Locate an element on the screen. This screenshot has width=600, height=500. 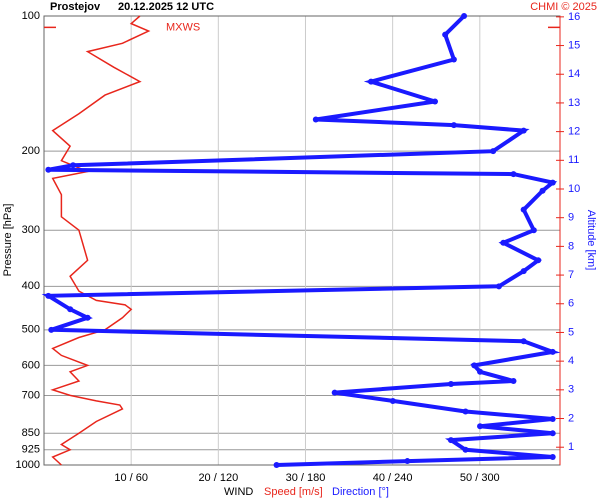
x-tick-label: 20 / 120 is located at coordinates (218, 478).